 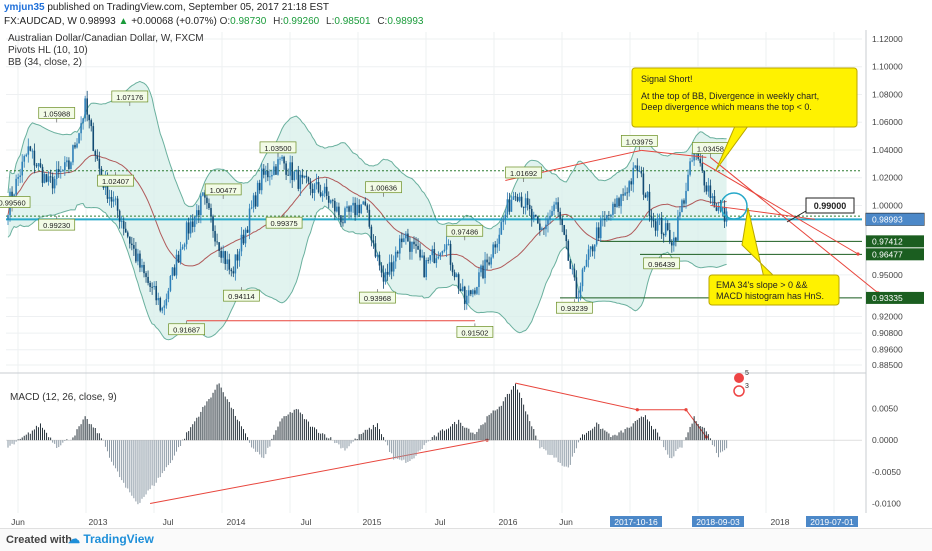 I want to click on event-flag-icon, so click(x=739, y=378).